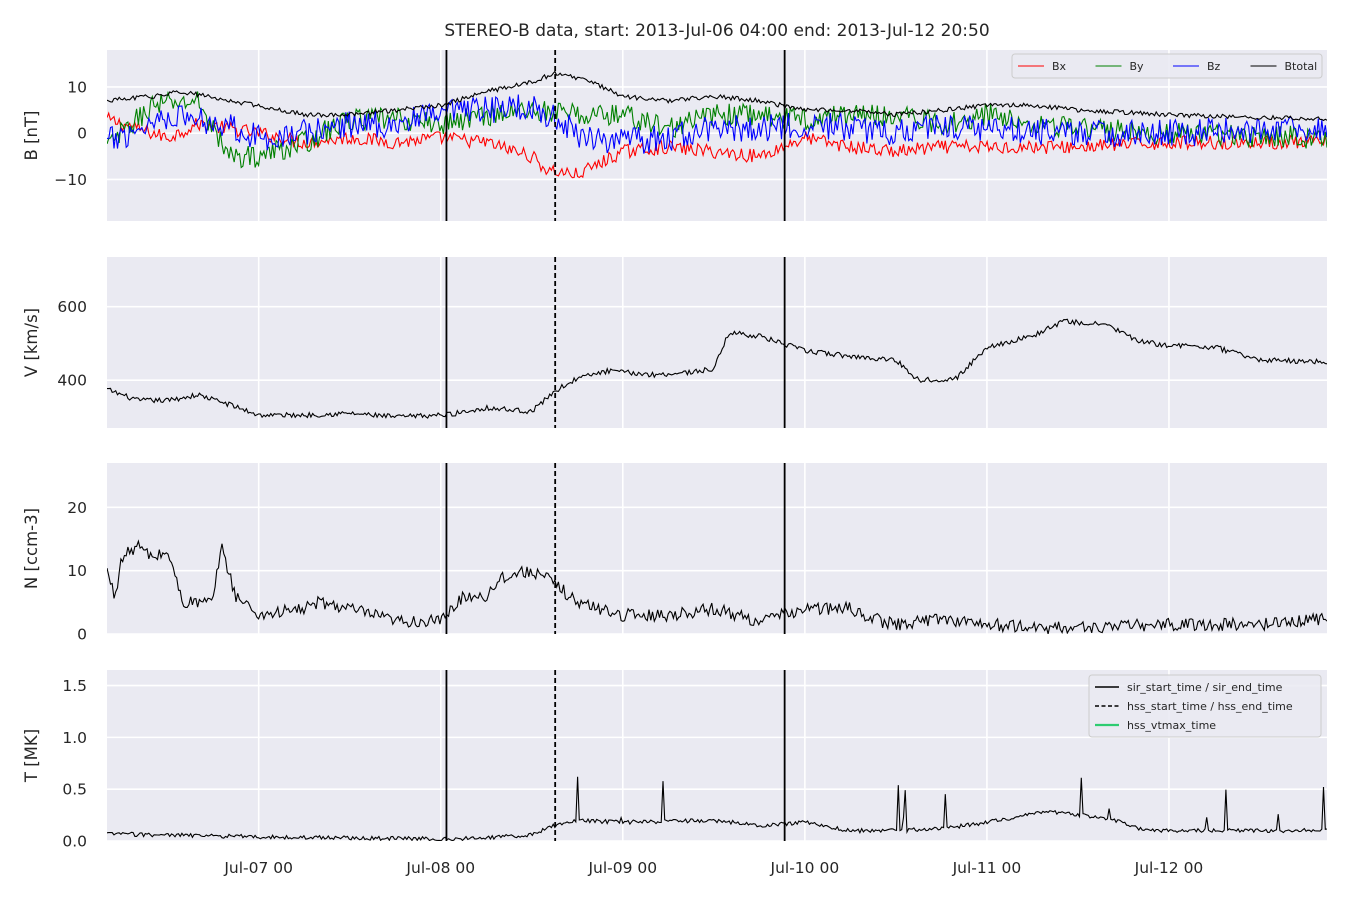 The height and width of the screenshot is (900, 1350). What do you see at coordinates (1171, 725) in the screenshot?
I see `legend-label-T-2: hss_vtmax_time` at bounding box center [1171, 725].